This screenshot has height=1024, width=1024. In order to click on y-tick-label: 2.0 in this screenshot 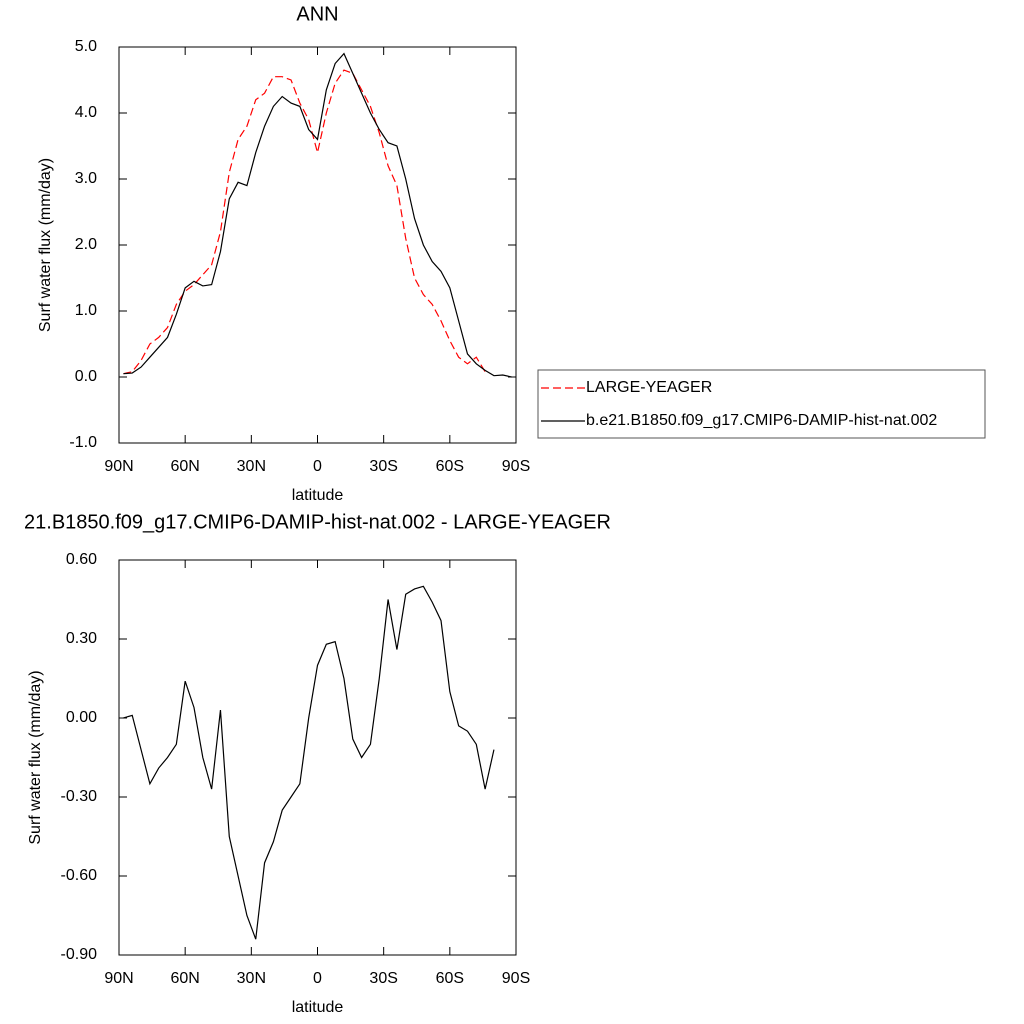, I will do `click(86, 244)`.